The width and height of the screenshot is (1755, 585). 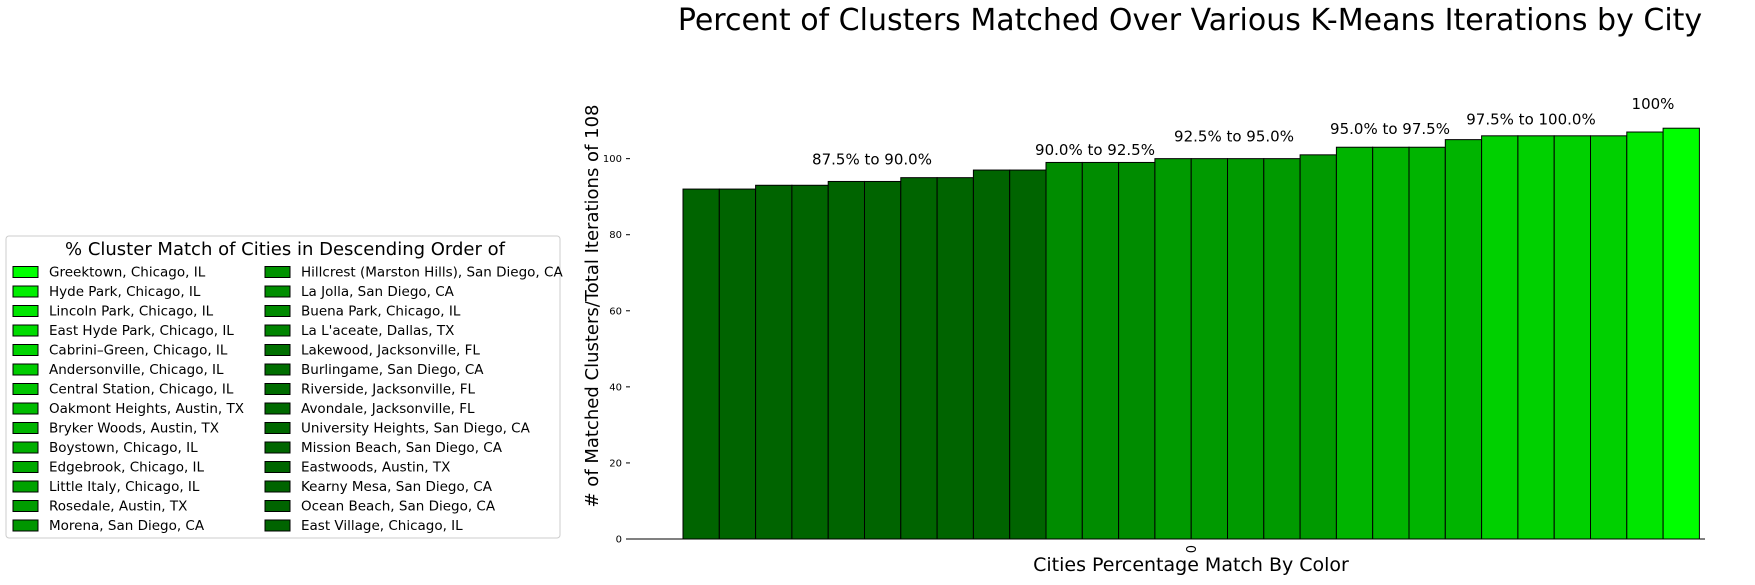 I want to click on y-axis: 0 20 40 60 80 100, so click(x=616, y=350).